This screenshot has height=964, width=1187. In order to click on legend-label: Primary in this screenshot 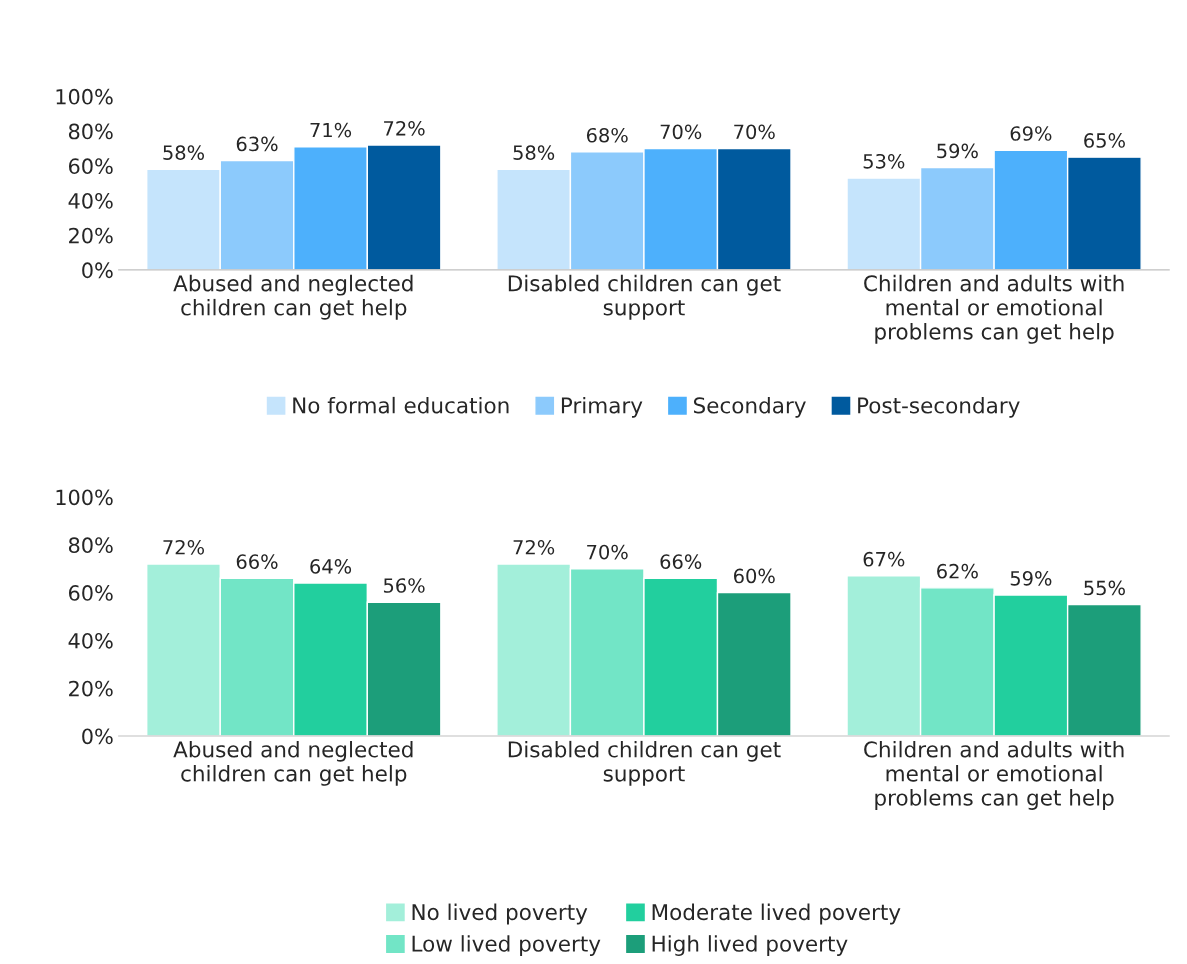, I will do `click(602, 407)`.